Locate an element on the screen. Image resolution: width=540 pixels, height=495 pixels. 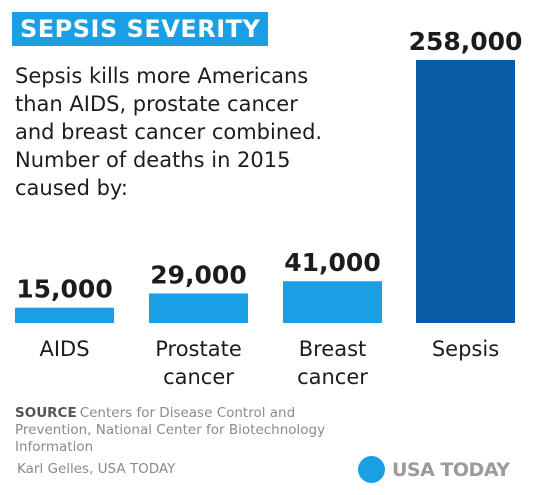
credit-line: Karl Gelles, USA TODAY is located at coordinates (96, 469).